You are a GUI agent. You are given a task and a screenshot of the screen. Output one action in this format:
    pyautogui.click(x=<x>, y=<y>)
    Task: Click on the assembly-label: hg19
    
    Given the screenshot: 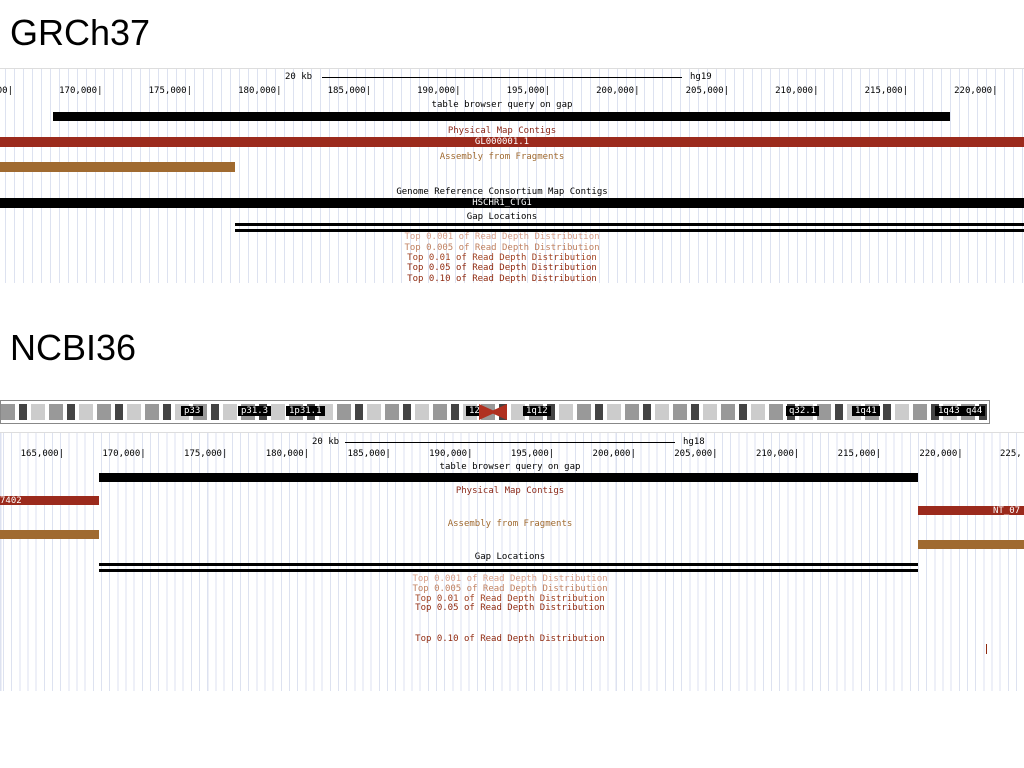 What is the action you would take?
    pyautogui.click(x=701, y=77)
    